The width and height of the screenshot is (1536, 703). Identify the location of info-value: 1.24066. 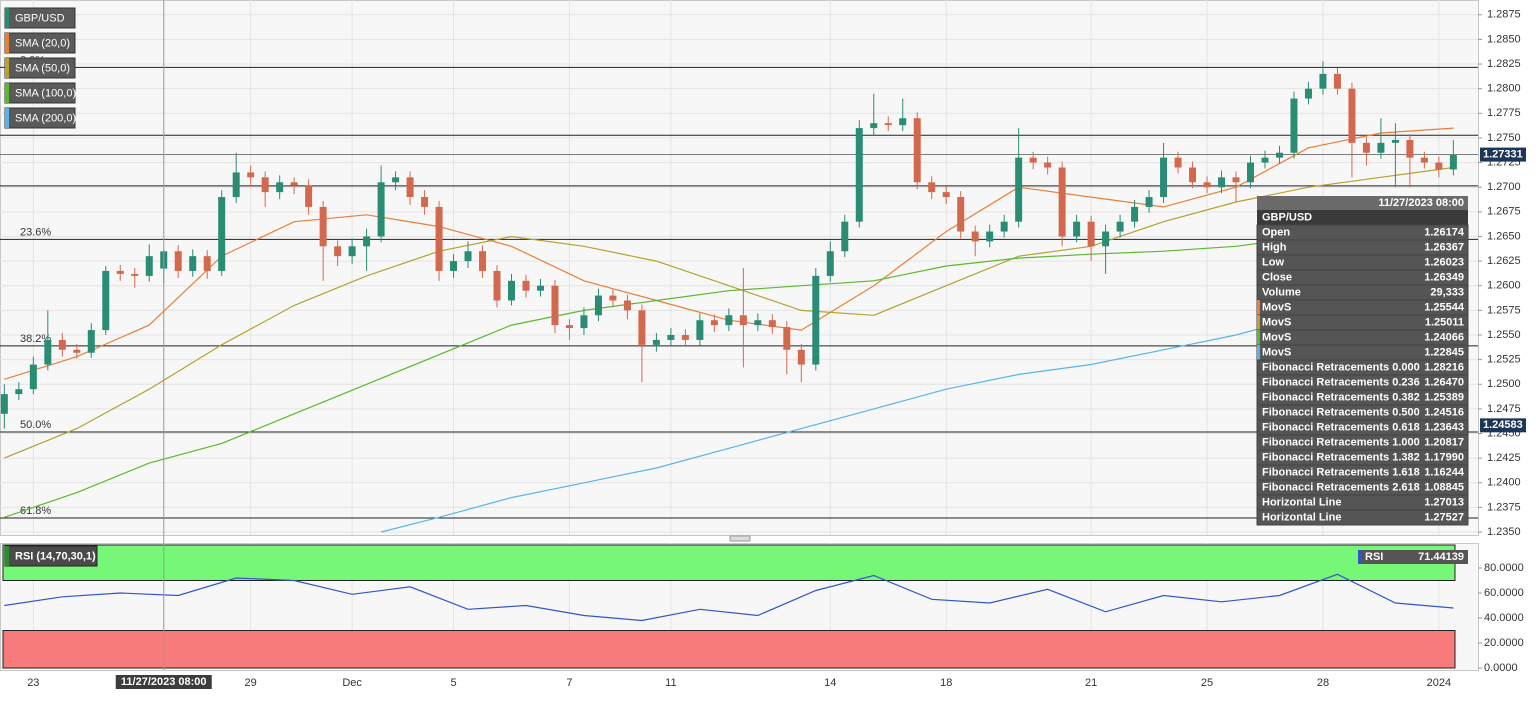
(1444, 337).